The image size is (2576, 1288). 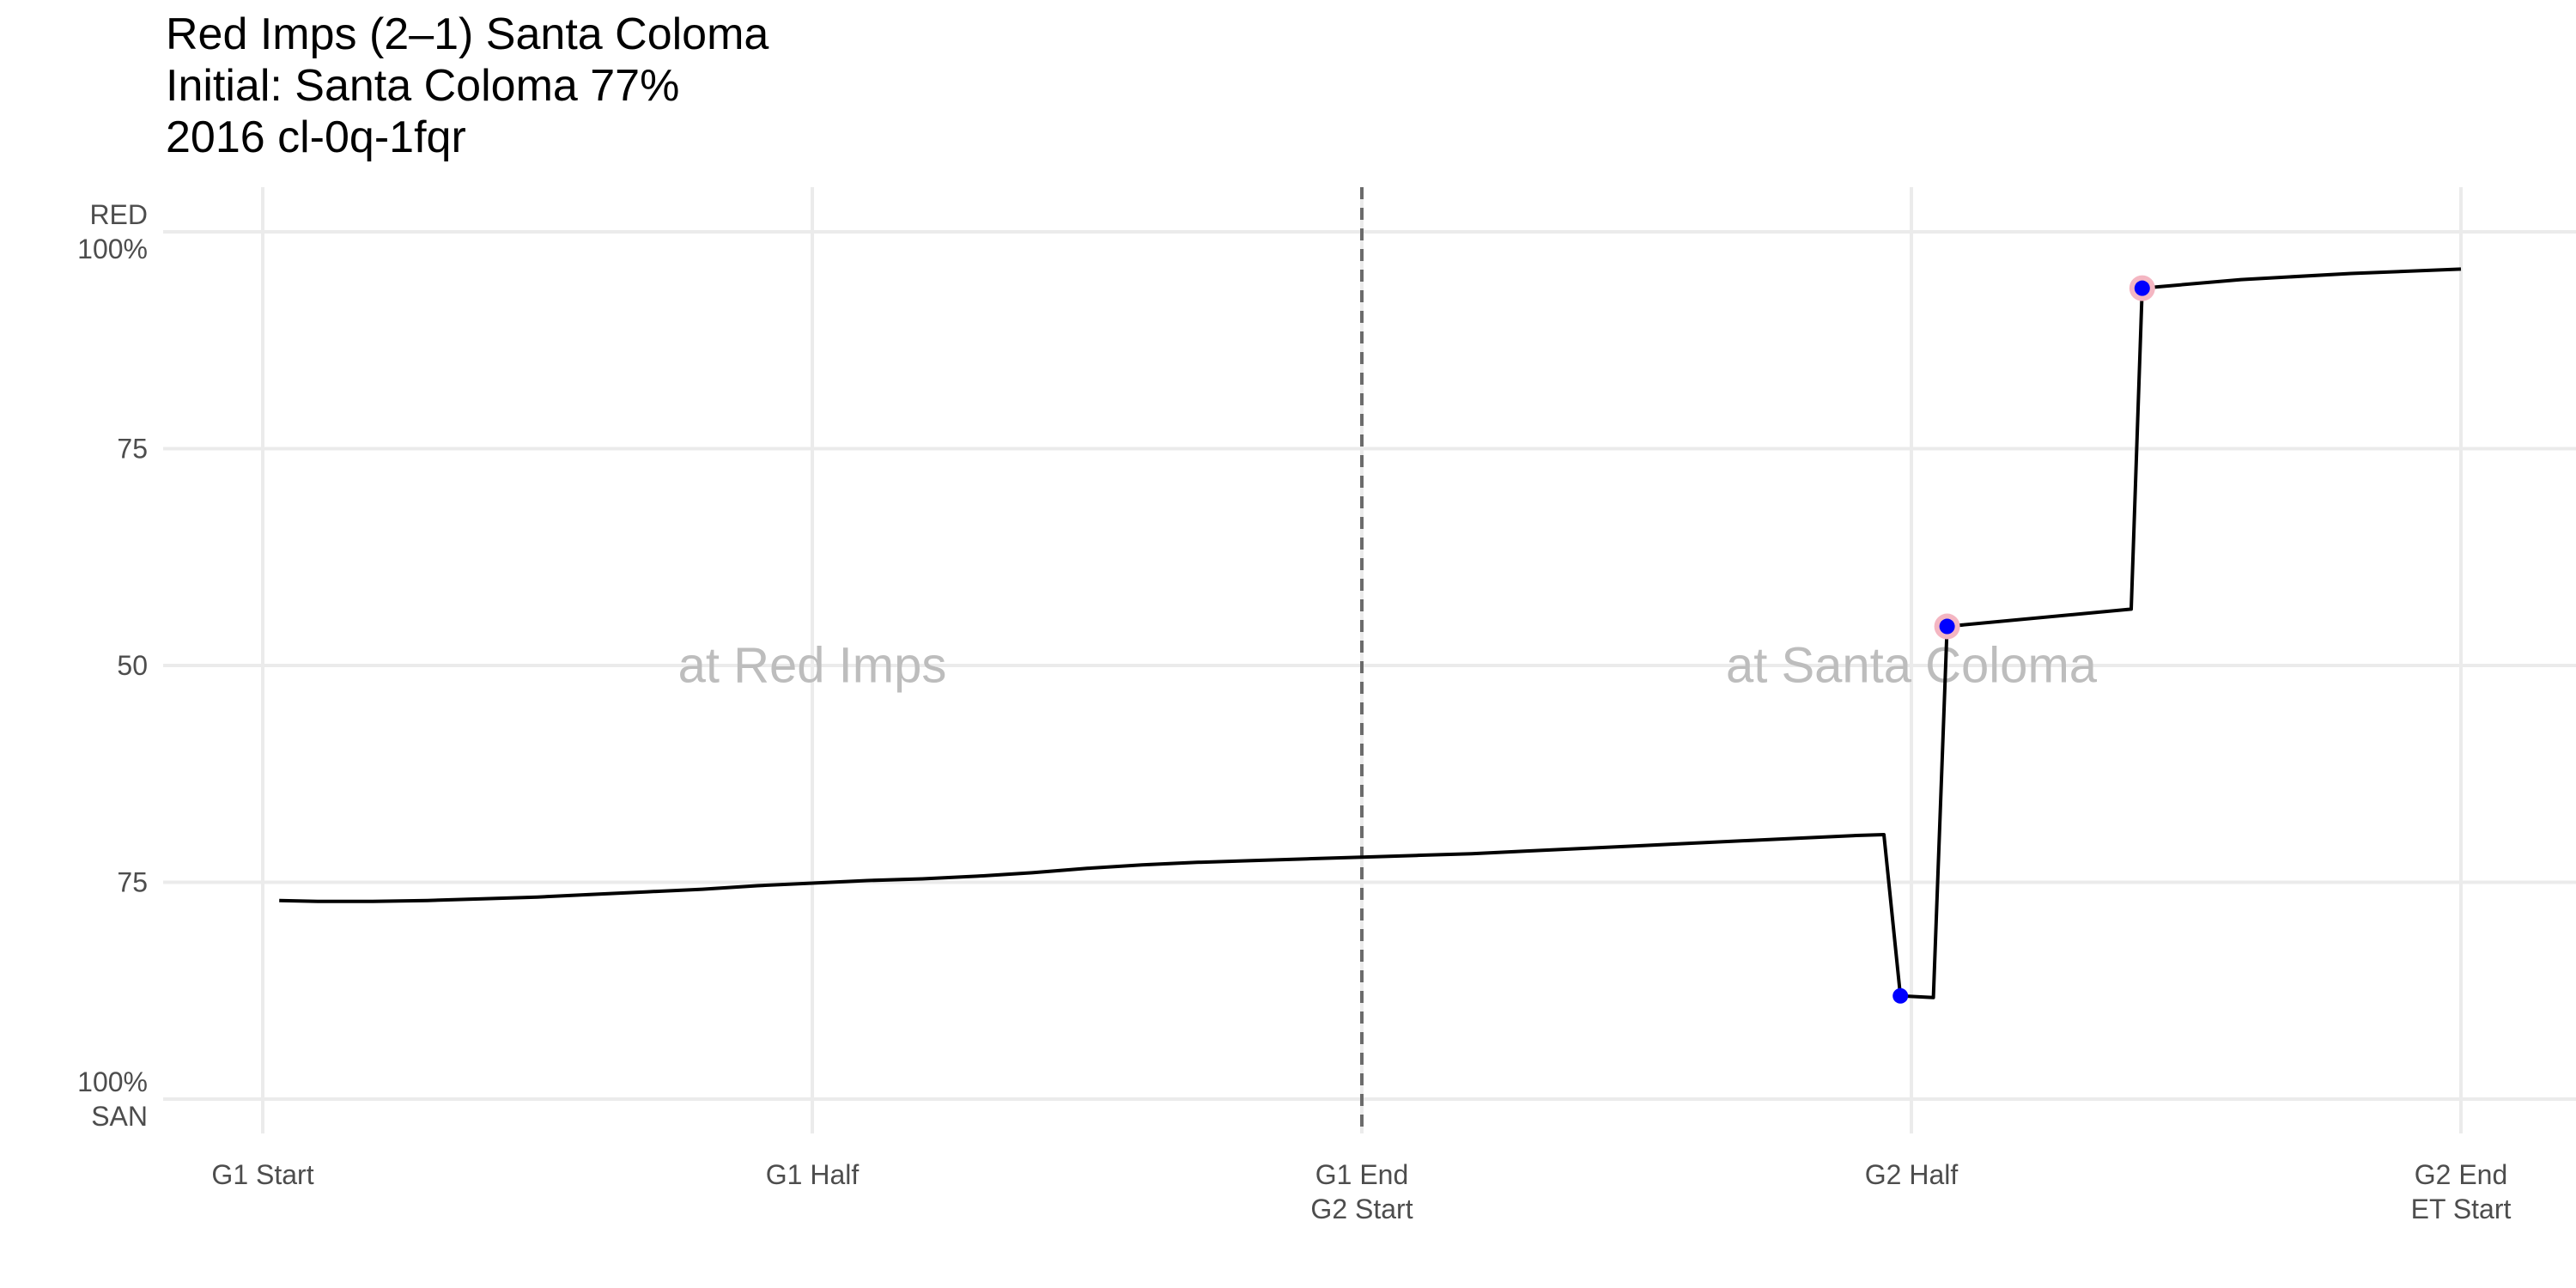 What do you see at coordinates (1912, 1174) in the screenshot?
I see `x-tick-label: G2 Half` at bounding box center [1912, 1174].